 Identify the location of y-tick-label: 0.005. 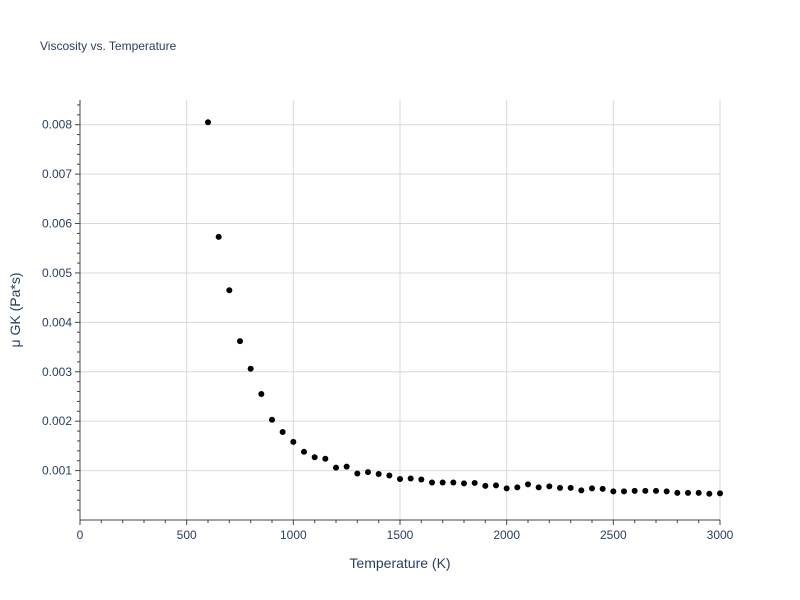
(57, 273).